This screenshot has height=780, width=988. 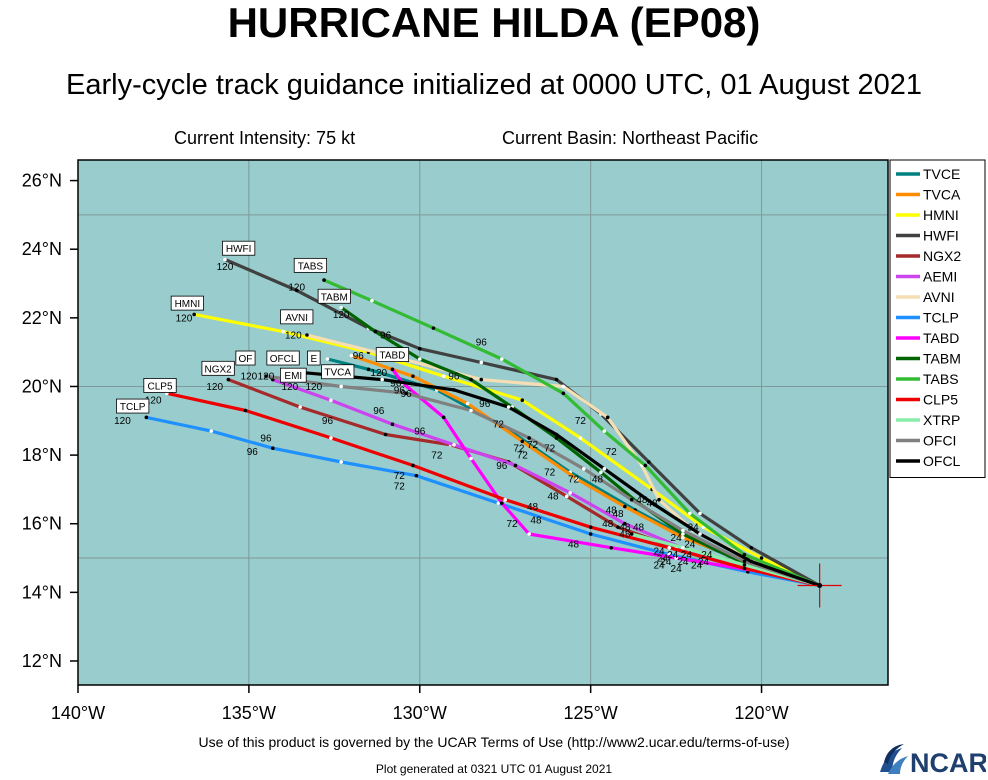 What do you see at coordinates (562, 479) in the screenshot?
I see `track-line` at bounding box center [562, 479].